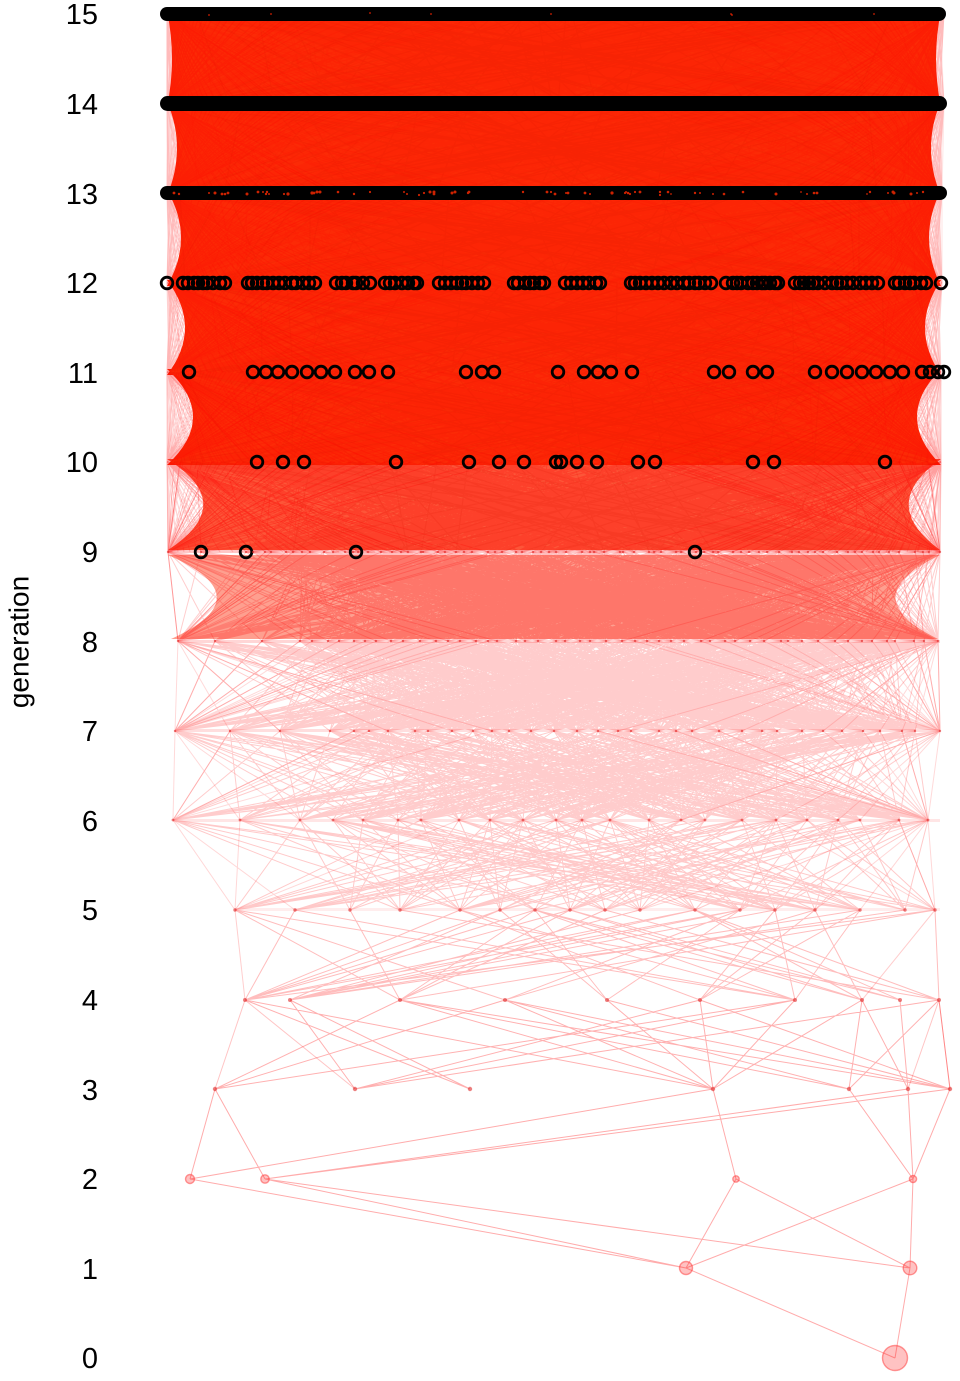 This screenshot has height=1381, width=960. Describe the element at coordinates (90, 822) in the screenshot. I see `svg-text: 6` at that location.